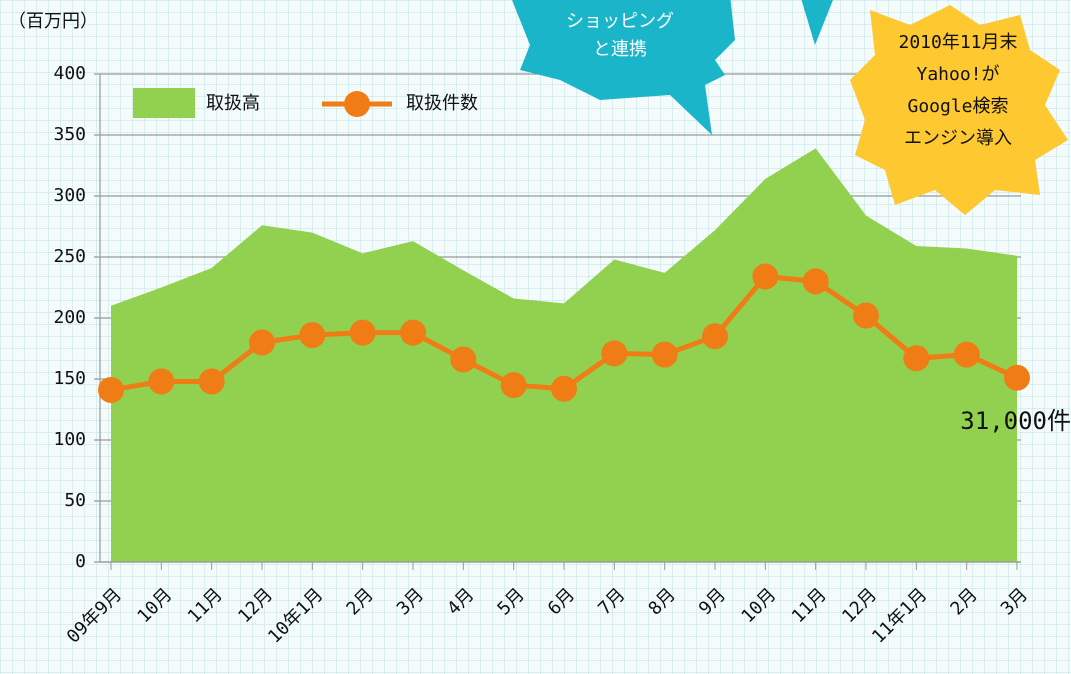  Describe the element at coordinates (233, 103) in the screenshot. I see `legend-label: 取扱高` at that location.